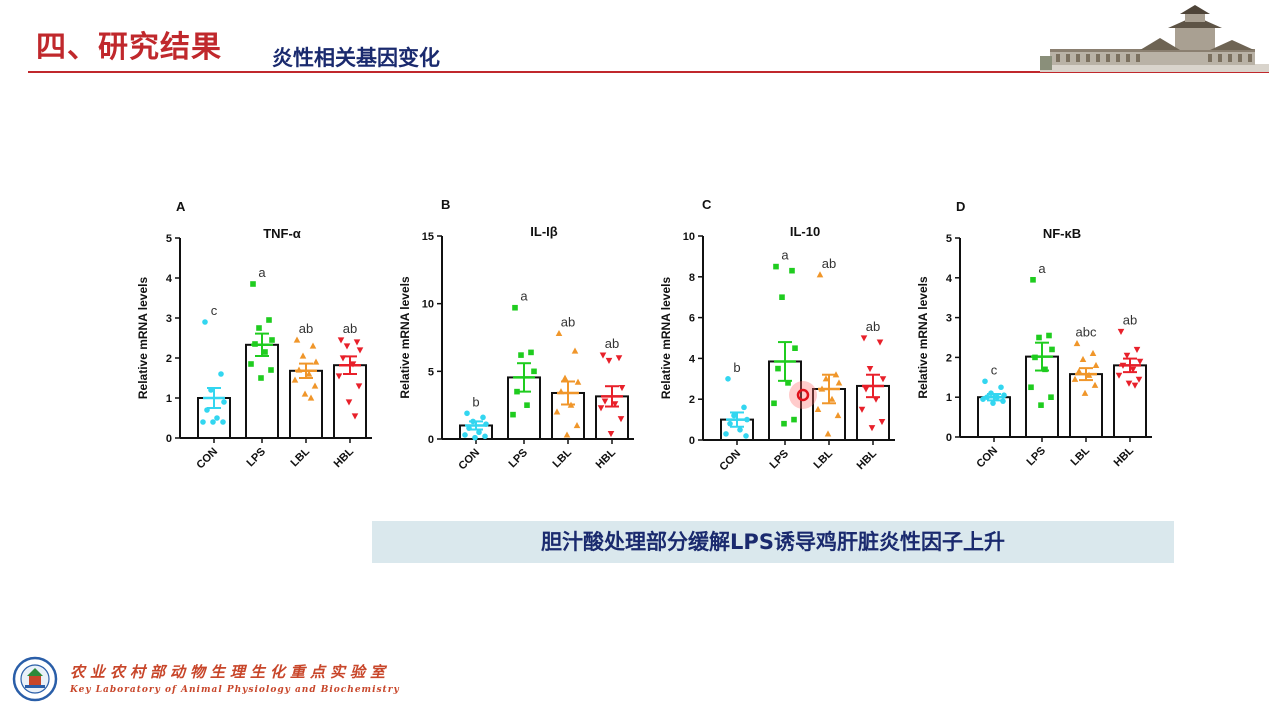 The image size is (1269, 713). What do you see at coordinates (524, 296) in the screenshot?
I see `significance-label: a` at bounding box center [524, 296].